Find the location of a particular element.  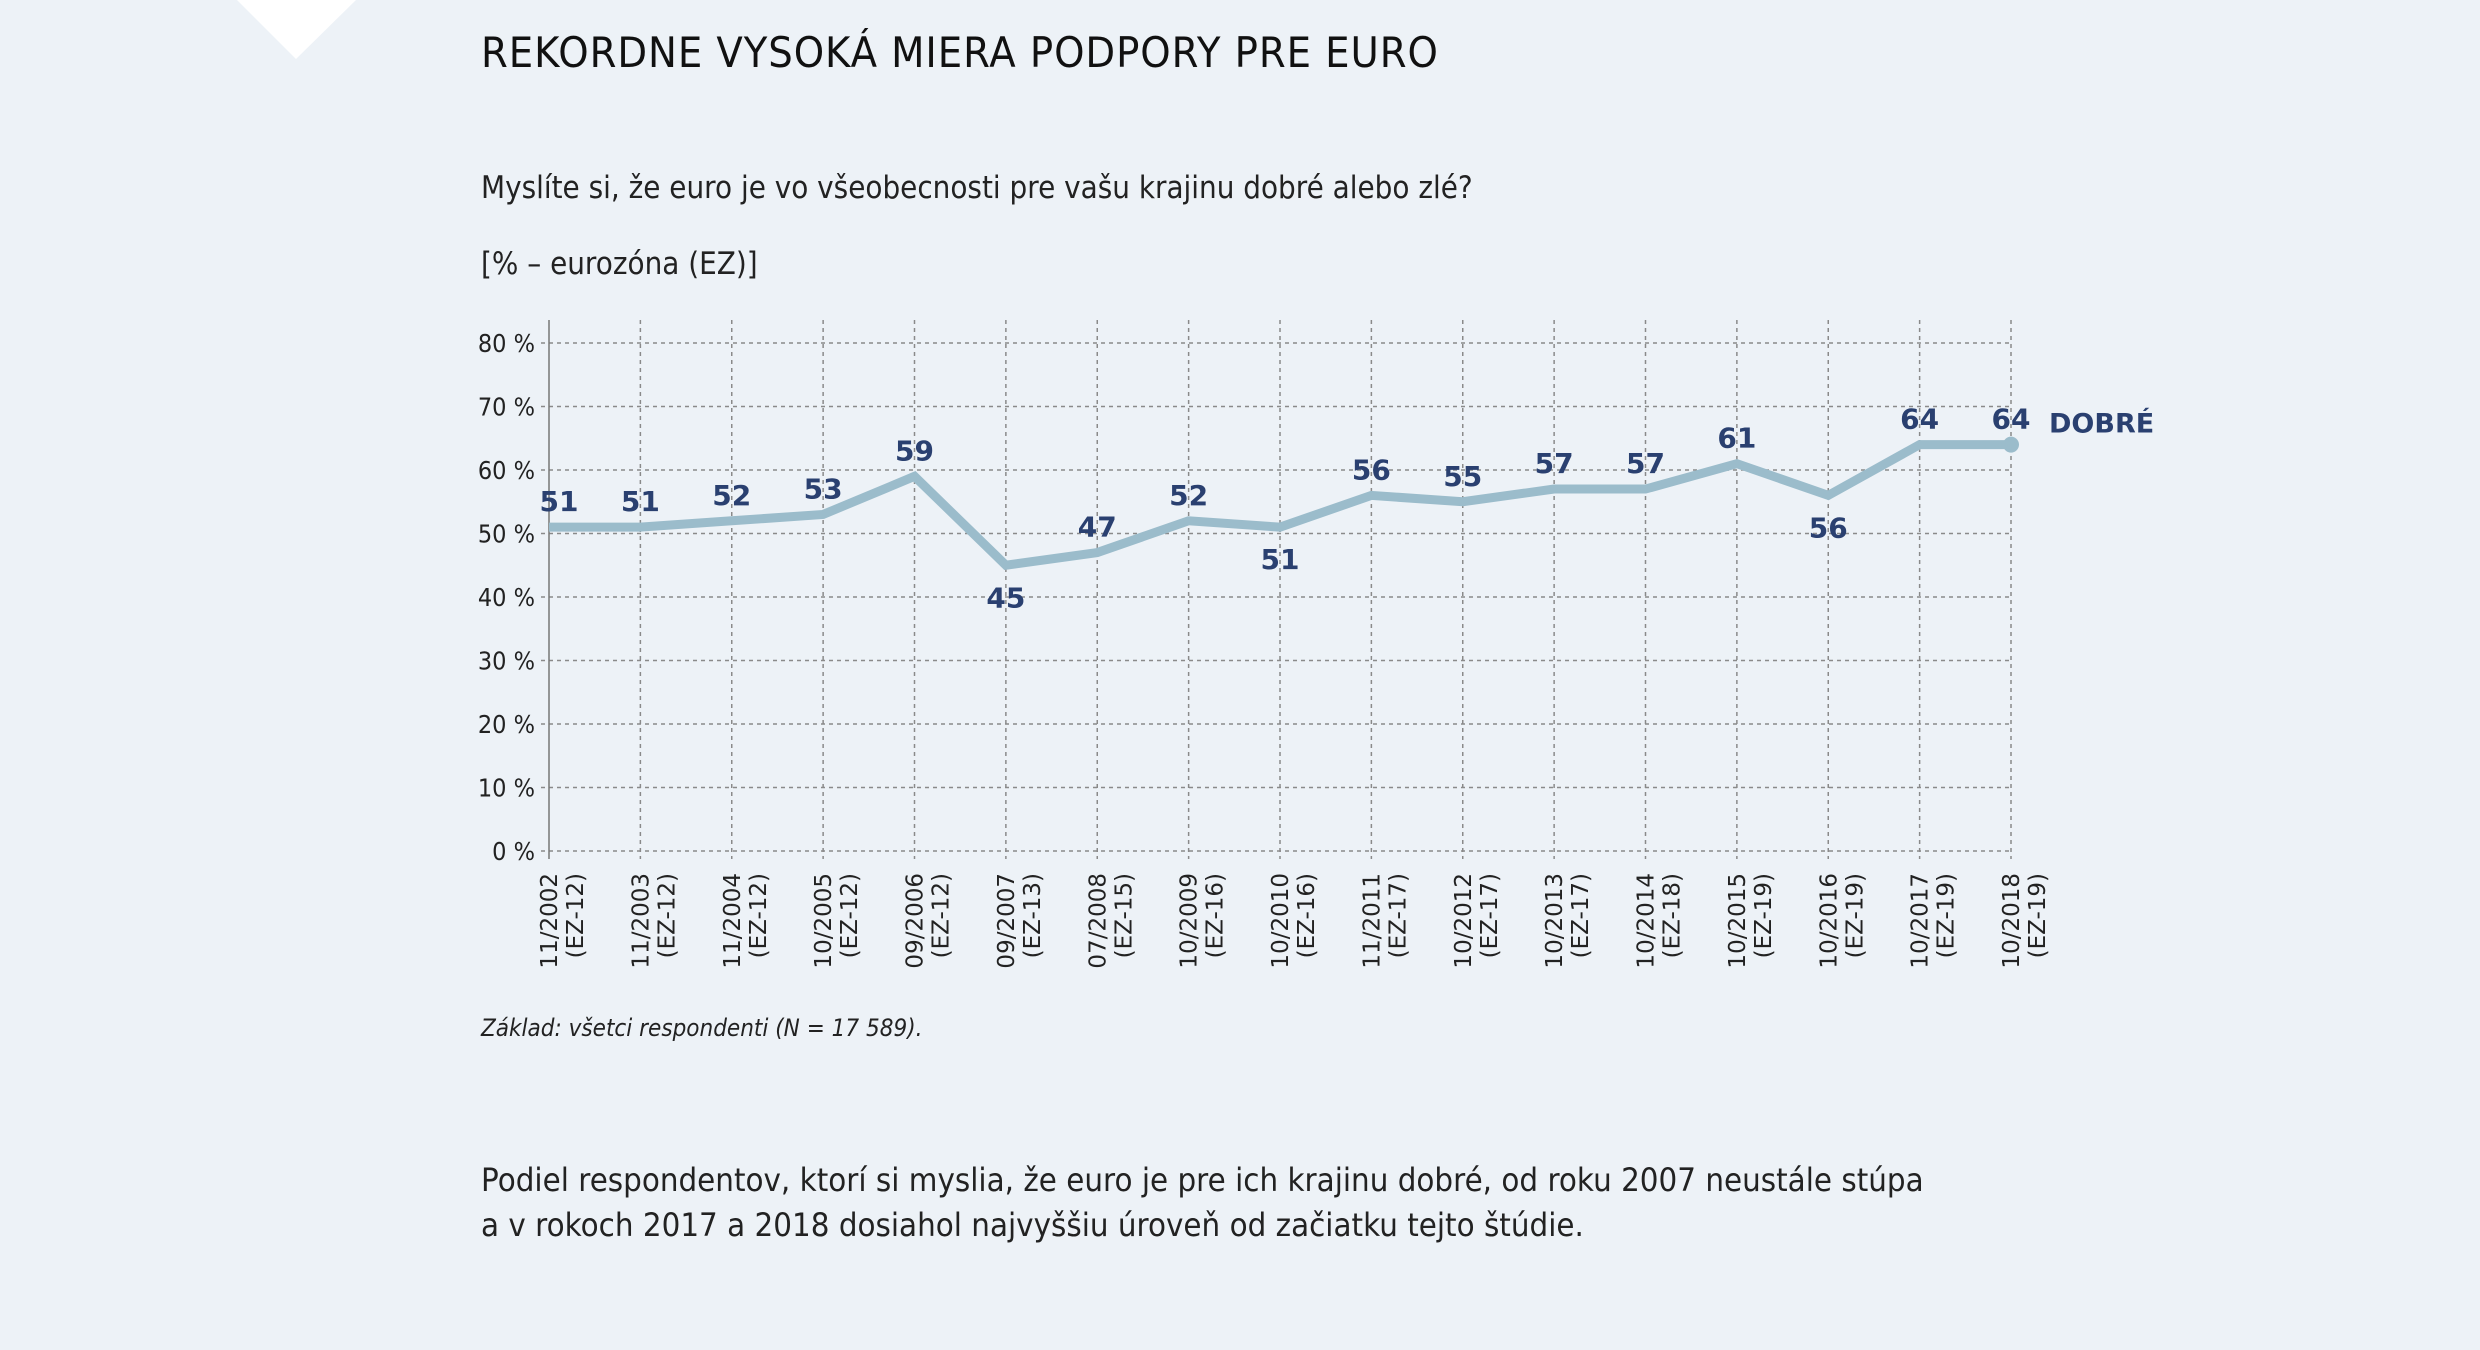

y-tick-label: 0 % is located at coordinates (513, 851).